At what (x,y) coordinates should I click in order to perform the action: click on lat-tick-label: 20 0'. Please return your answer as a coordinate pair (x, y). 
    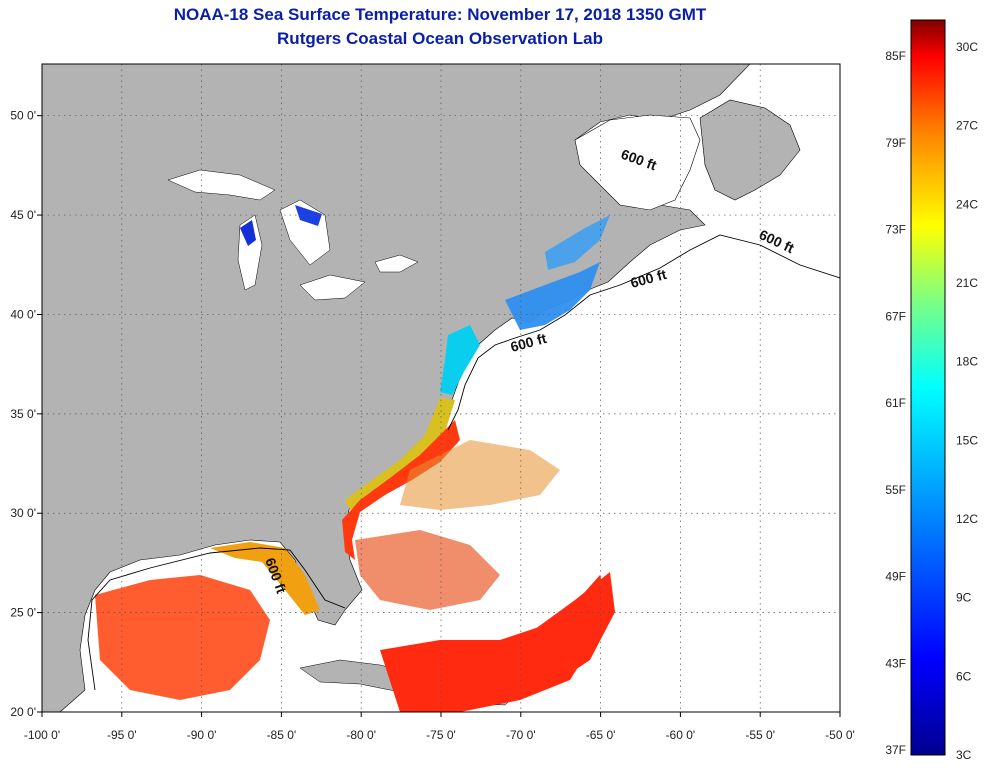
    Looking at the image, I should click on (23, 712).